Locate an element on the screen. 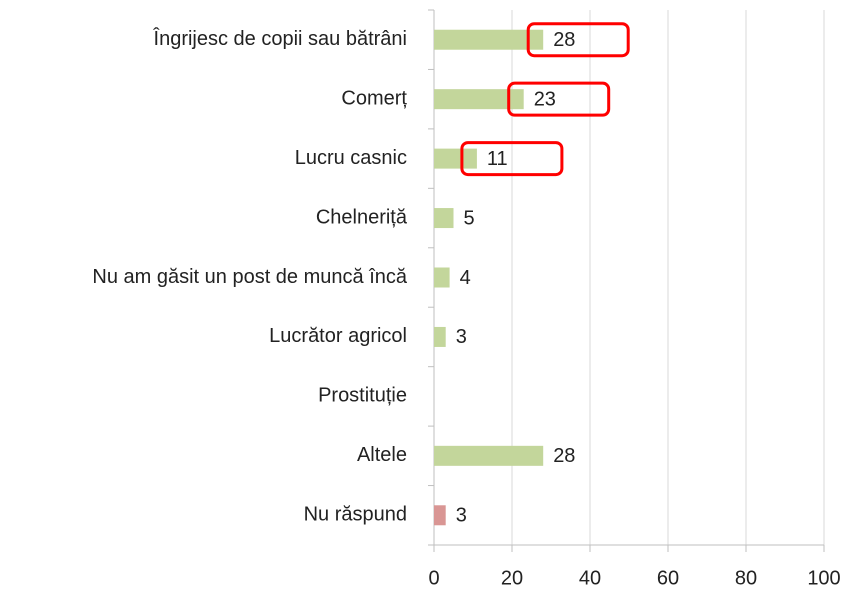 The width and height of the screenshot is (848, 591). x-tick-label: 0 is located at coordinates (433, 578).